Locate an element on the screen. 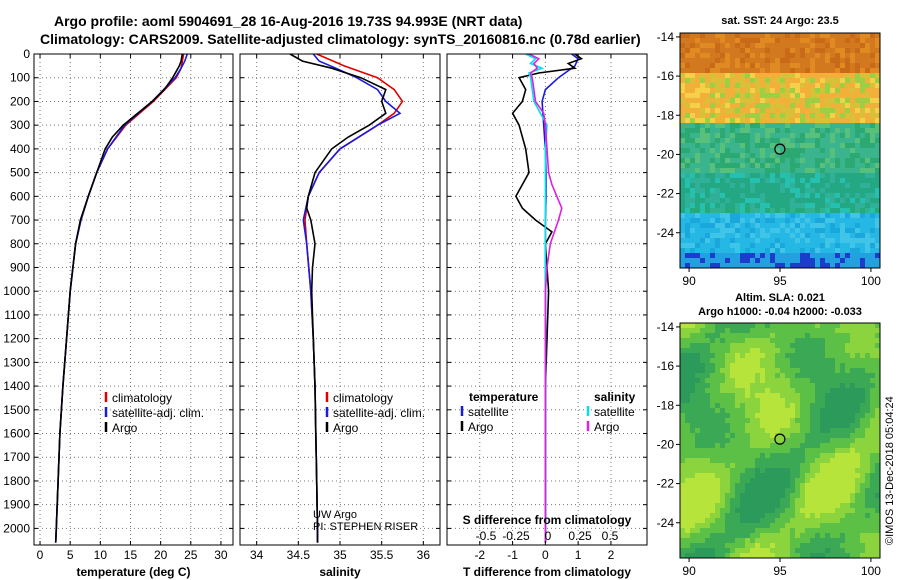 The image size is (900, 580). secondary-x-tick-label: 0.5 is located at coordinates (610, 536).